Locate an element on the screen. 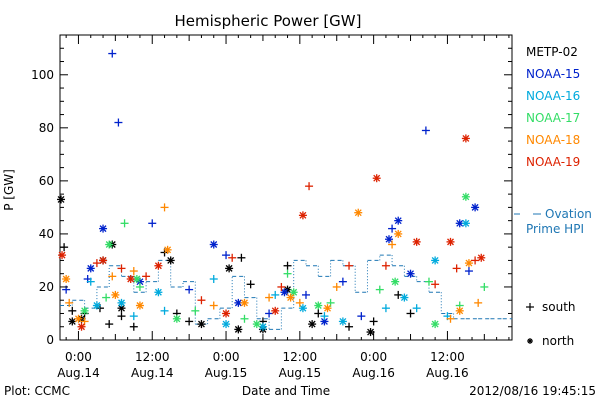 This screenshot has width=600, height=400. legend-series-label: NOAA-18 is located at coordinates (553, 140).